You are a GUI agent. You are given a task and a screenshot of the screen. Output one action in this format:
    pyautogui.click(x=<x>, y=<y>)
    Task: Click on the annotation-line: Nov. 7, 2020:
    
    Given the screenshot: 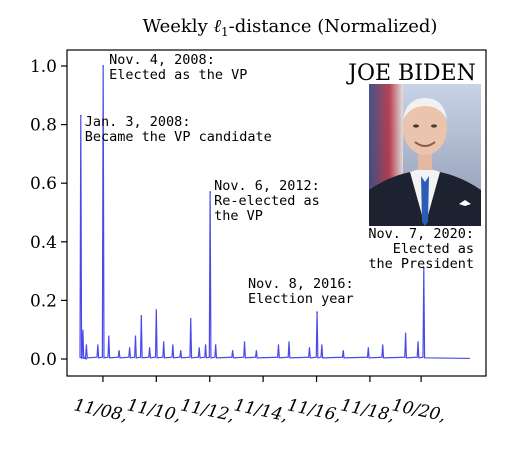 What is the action you would take?
    pyautogui.click(x=421, y=234)
    